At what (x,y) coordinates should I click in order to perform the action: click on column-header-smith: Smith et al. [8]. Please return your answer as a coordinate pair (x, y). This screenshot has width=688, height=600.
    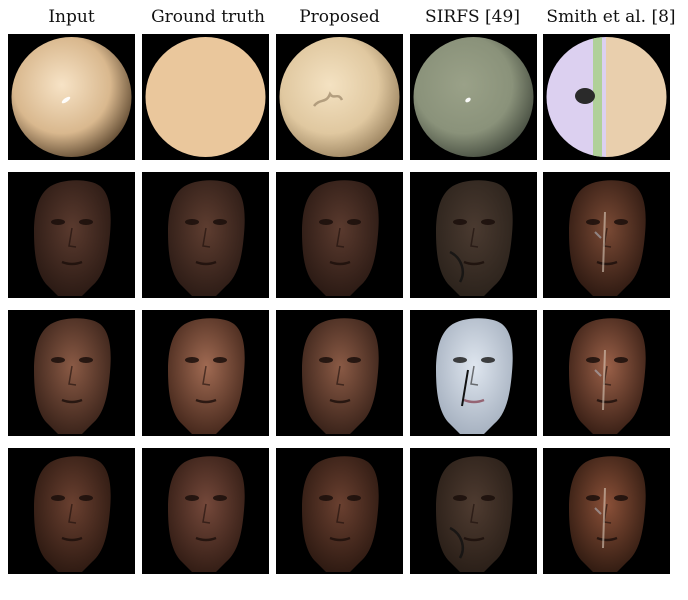
    Looking at the image, I should click on (611, 17).